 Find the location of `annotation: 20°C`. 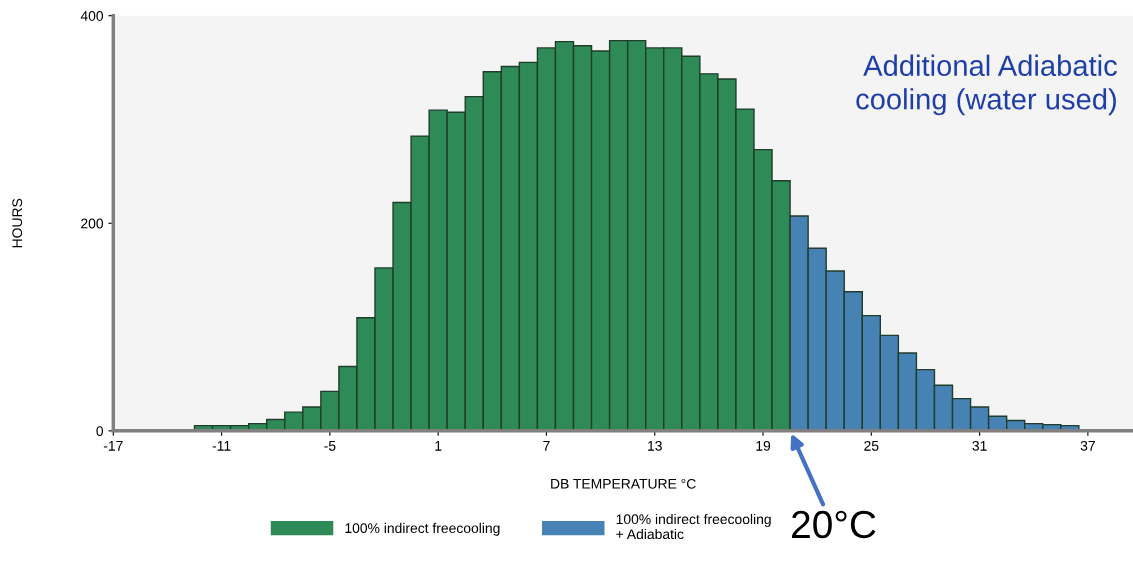

annotation: 20°C is located at coordinates (834, 524).